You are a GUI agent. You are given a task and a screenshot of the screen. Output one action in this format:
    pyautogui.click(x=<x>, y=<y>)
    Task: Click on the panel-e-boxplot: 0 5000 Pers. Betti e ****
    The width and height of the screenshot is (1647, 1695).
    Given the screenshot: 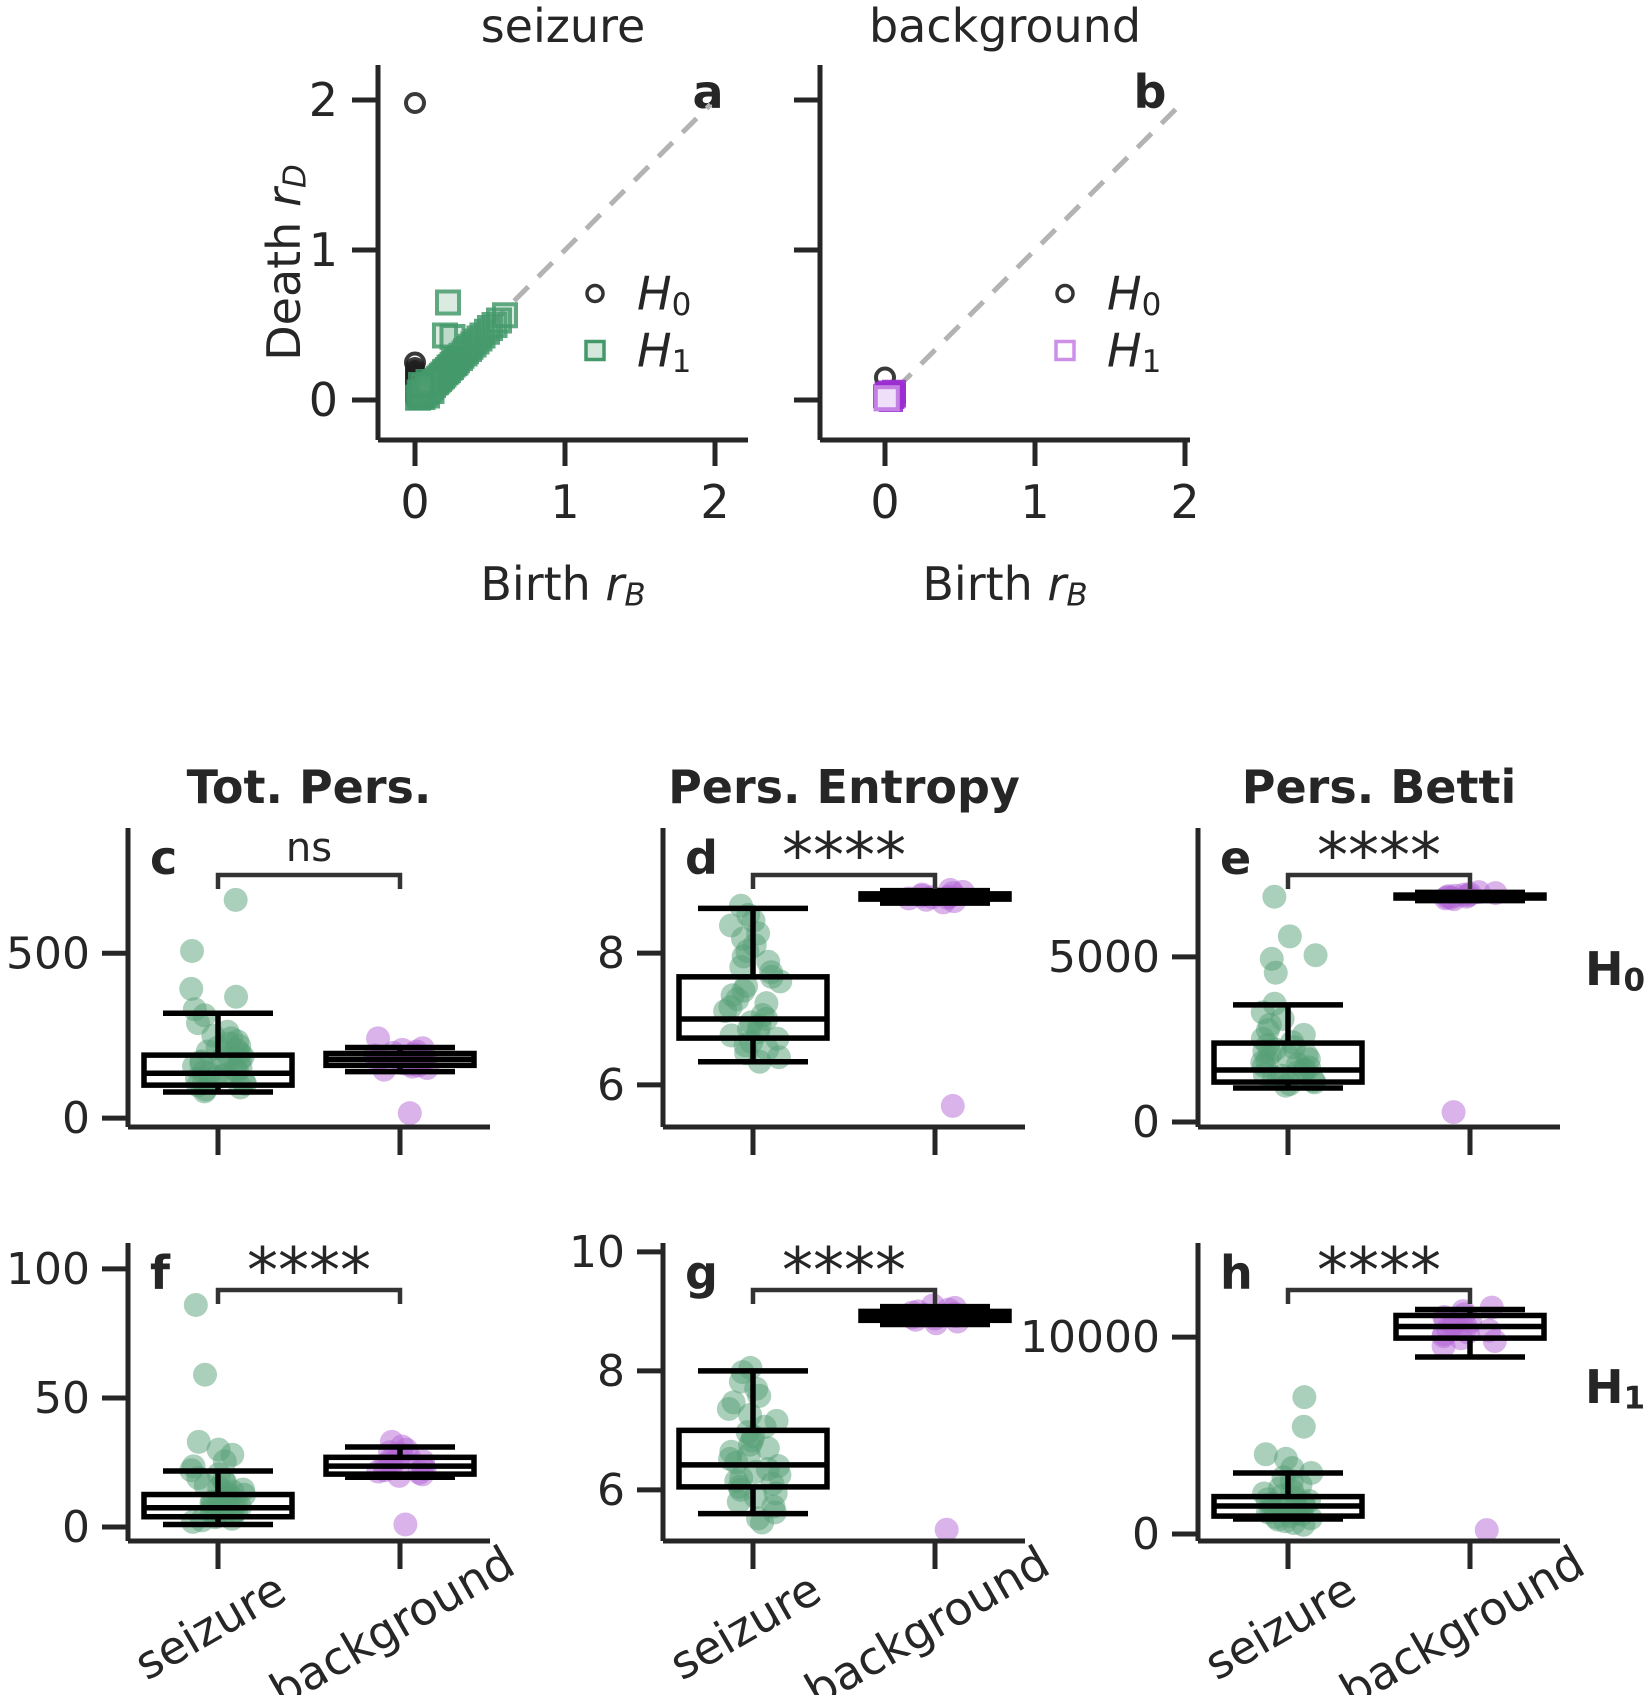 What is the action you would take?
    pyautogui.click(x=1304, y=957)
    